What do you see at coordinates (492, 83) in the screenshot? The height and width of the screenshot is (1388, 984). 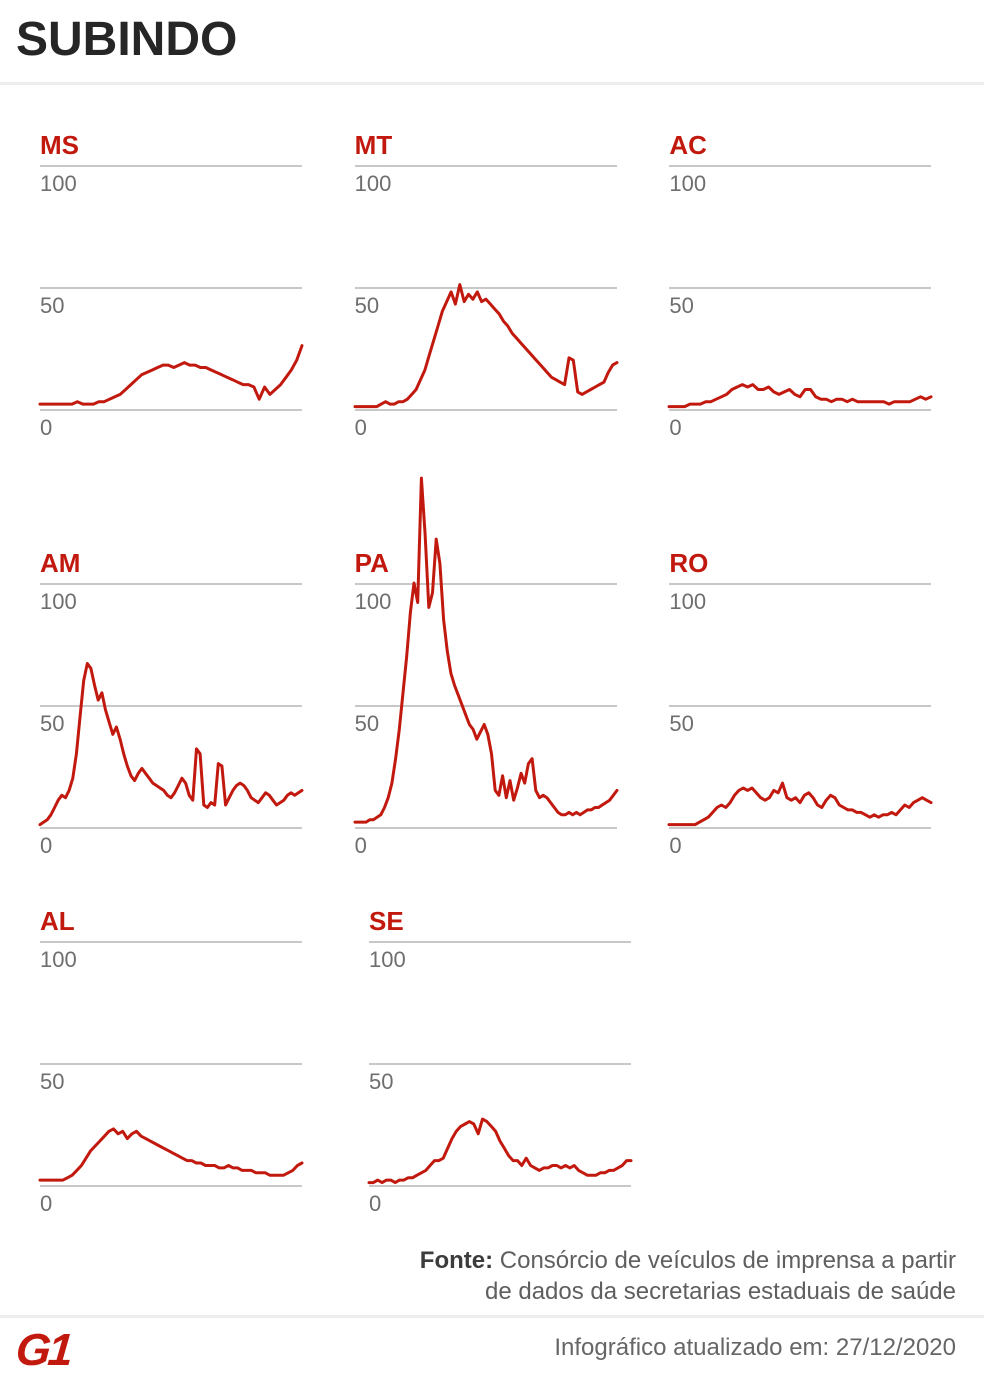 I see `header-divider` at bounding box center [492, 83].